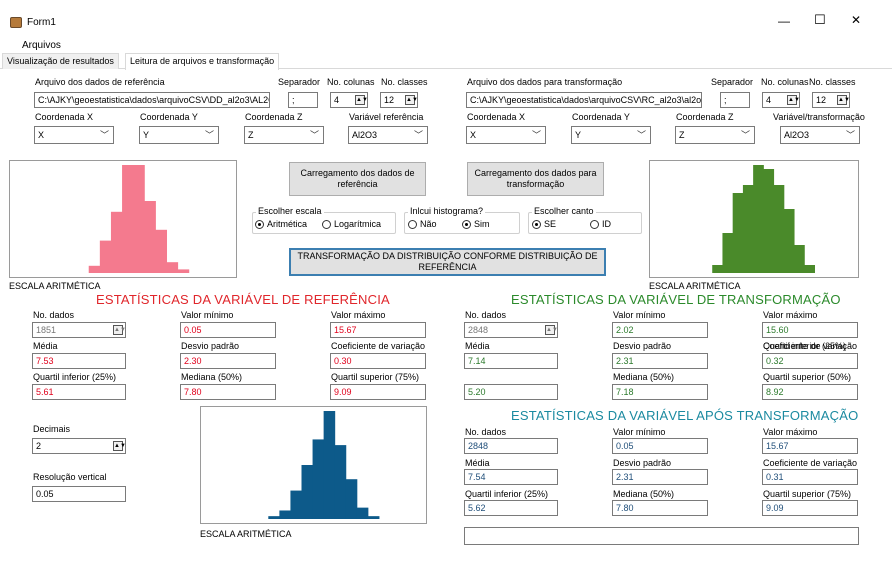  Describe the element at coordinates (428, 224) in the screenshot. I see `hist-no-label: Não` at that location.